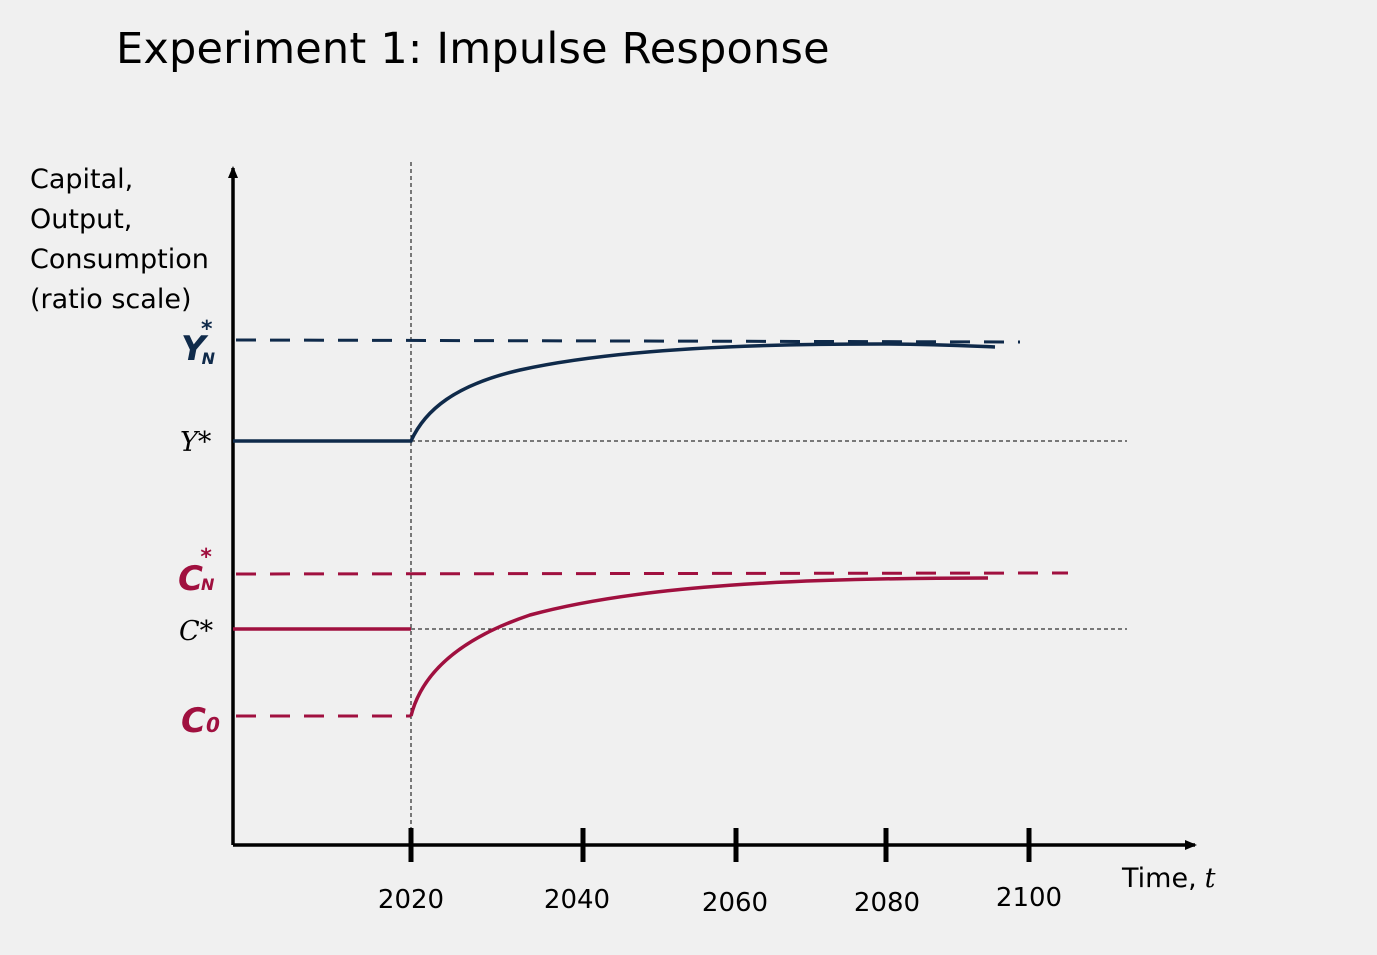 The height and width of the screenshot is (955, 1377). I want to click on c-n-star-label: CN *, so click(196, 572).